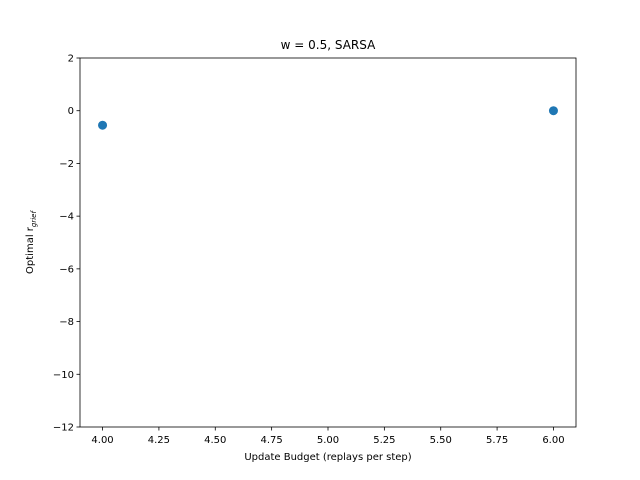  I want to click on x-axis-ticks: 4.00 4.25 4.50 4.75 5.00 5.25 5.50 5.75 6.00, so click(328, 436).